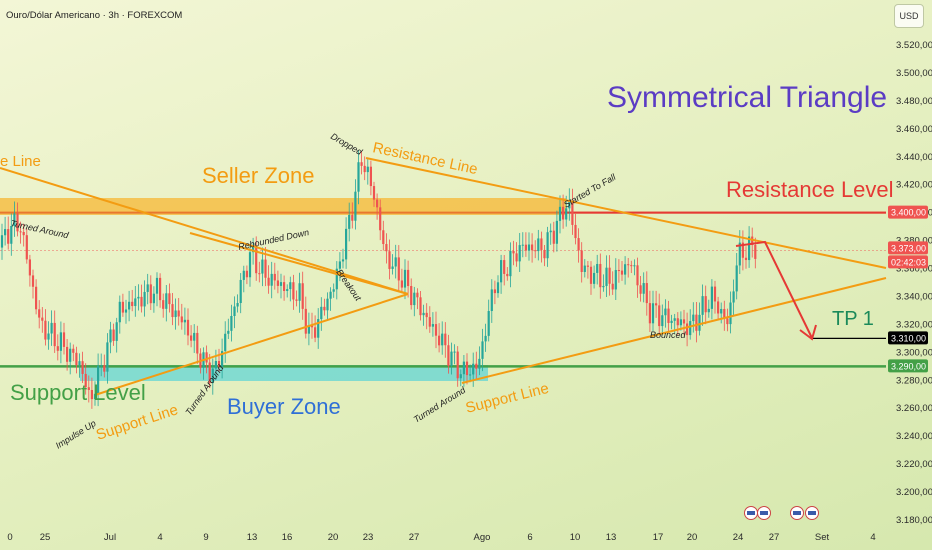 The width and height of the screenshot is (932, 550). I want to click on resistance-line-label: Resistance Line, so click(425, 158).